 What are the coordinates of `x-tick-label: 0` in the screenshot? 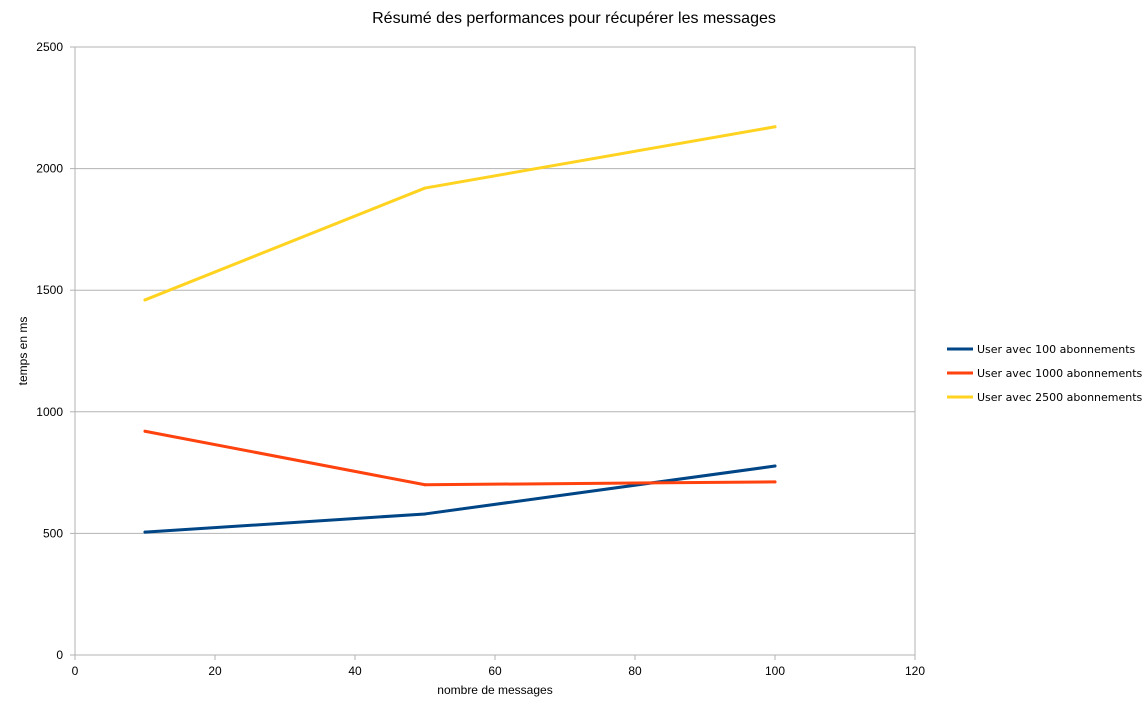 It's located at (75, 671).